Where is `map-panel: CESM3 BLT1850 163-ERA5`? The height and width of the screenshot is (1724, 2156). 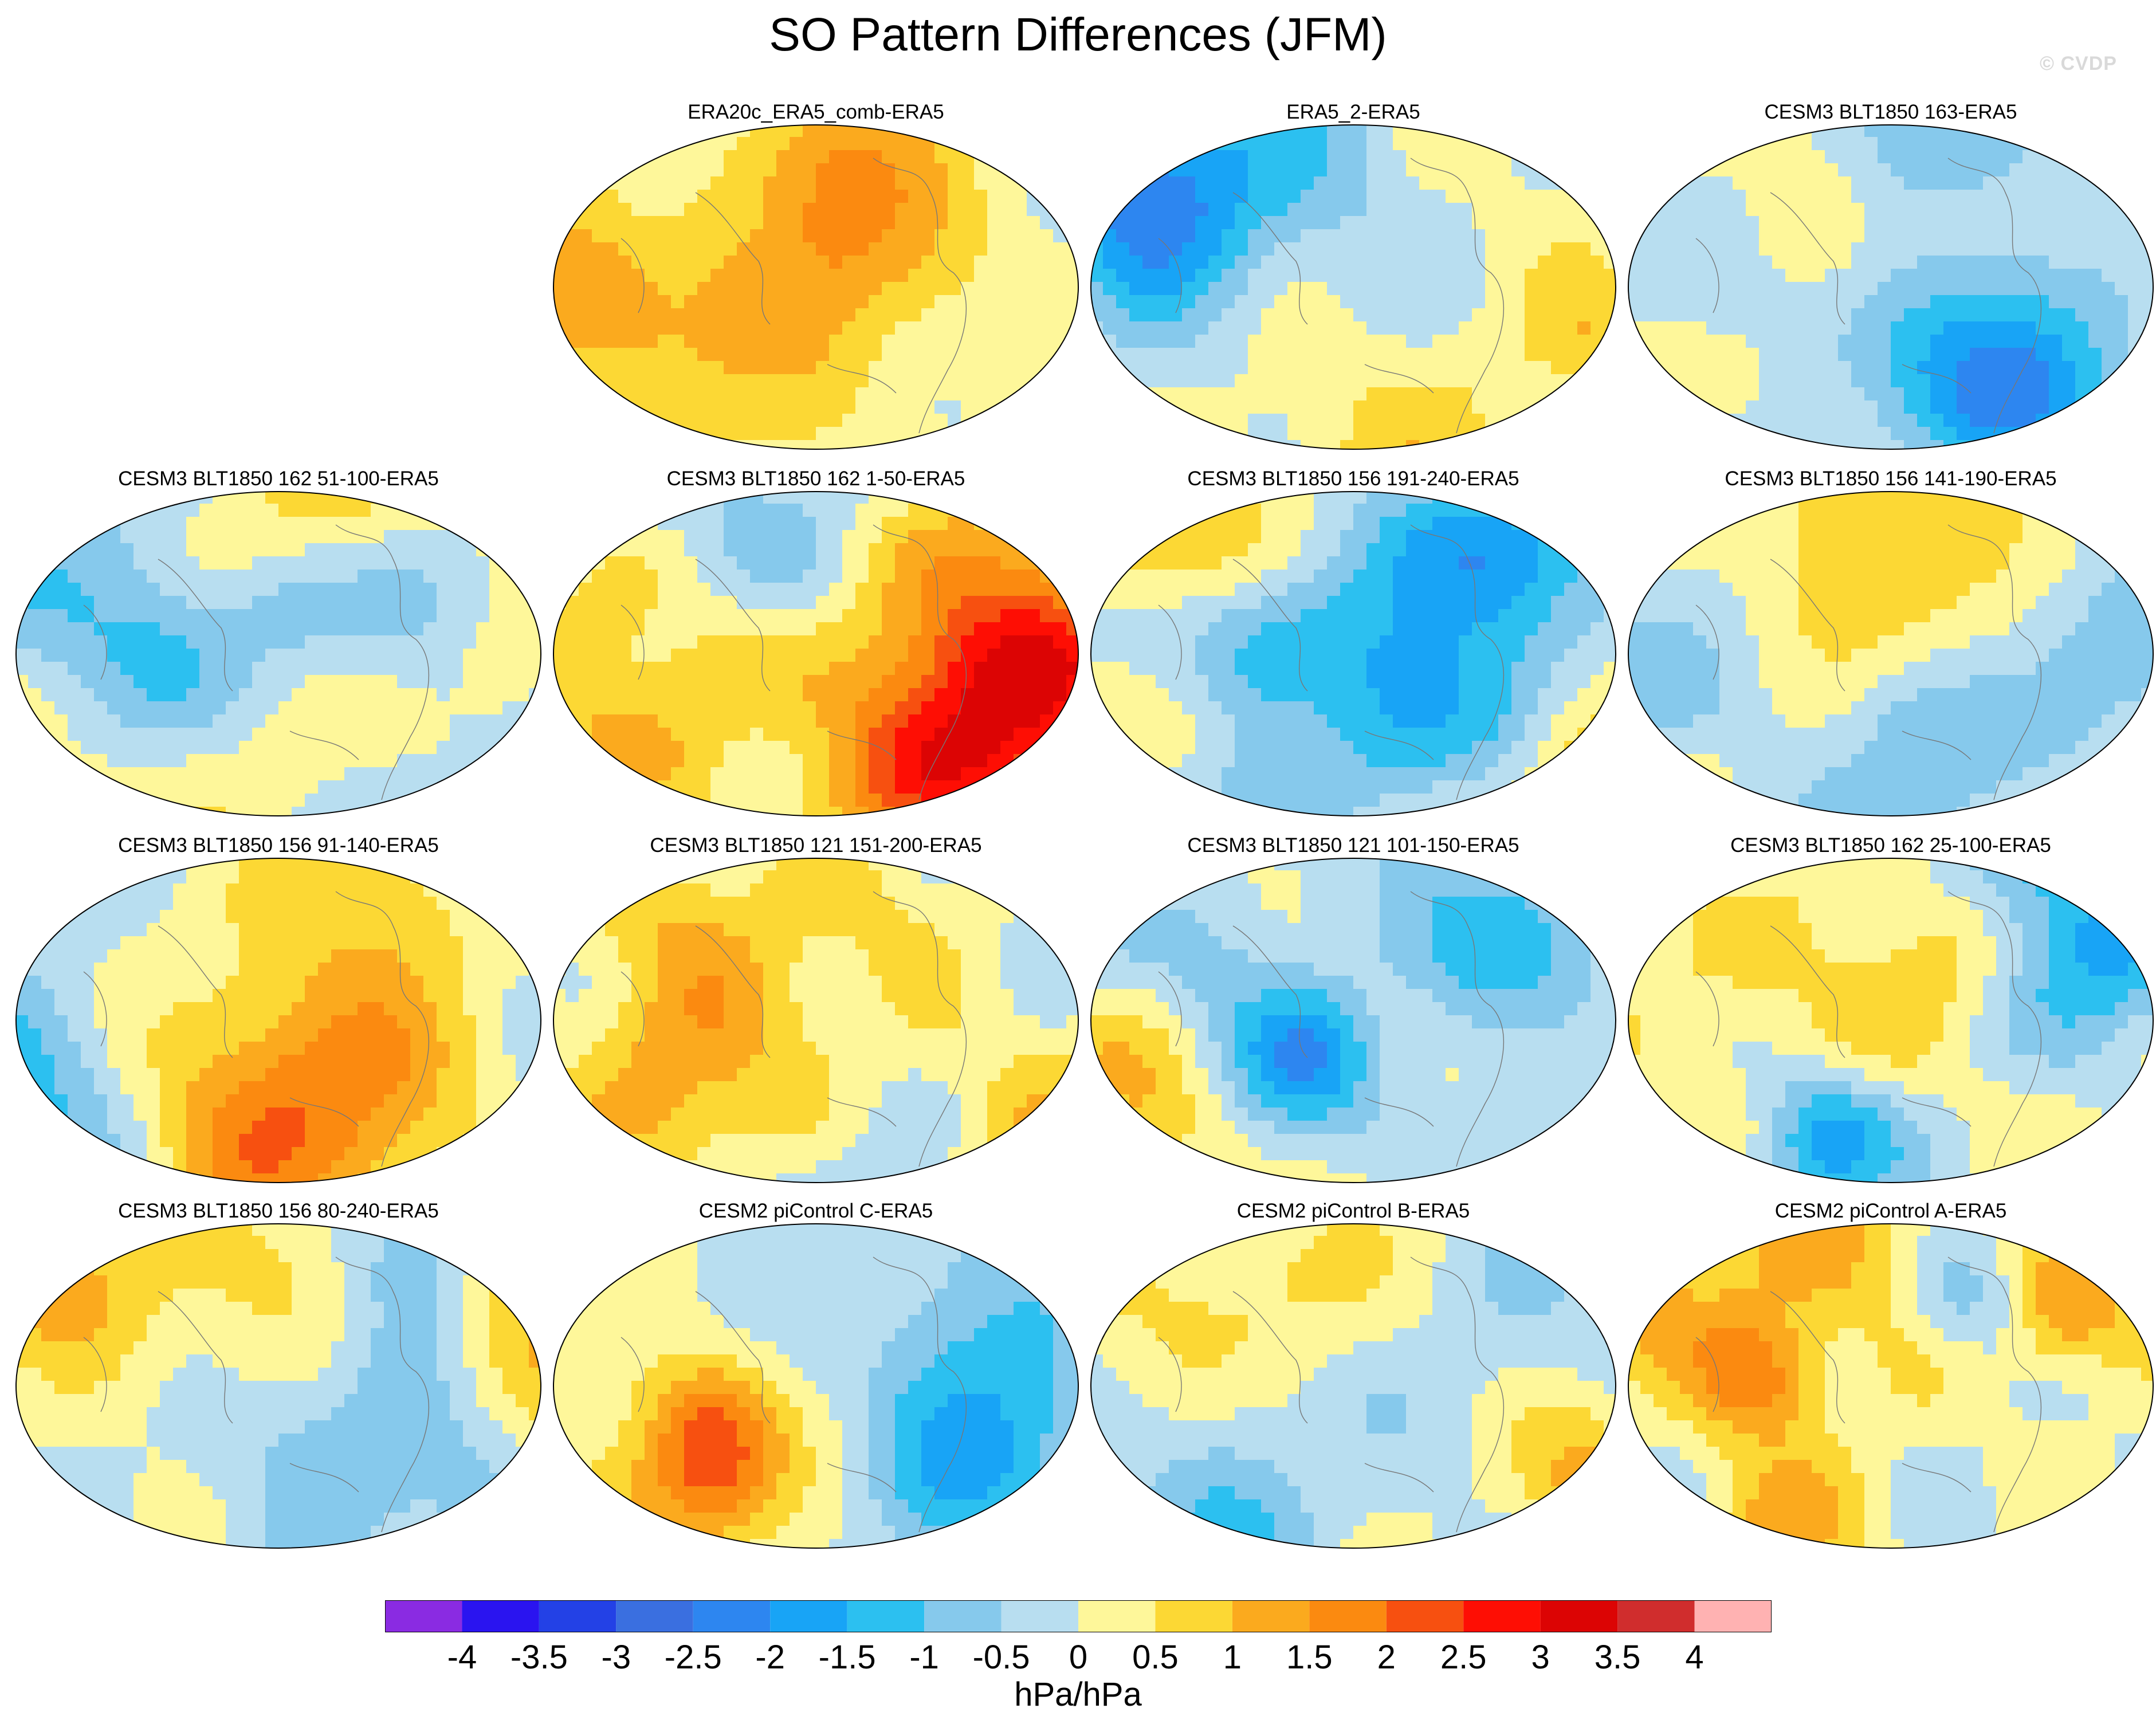 map-panel: CESM3 BLT1850 163-ERA5 is located at coordinates (1888, 279).